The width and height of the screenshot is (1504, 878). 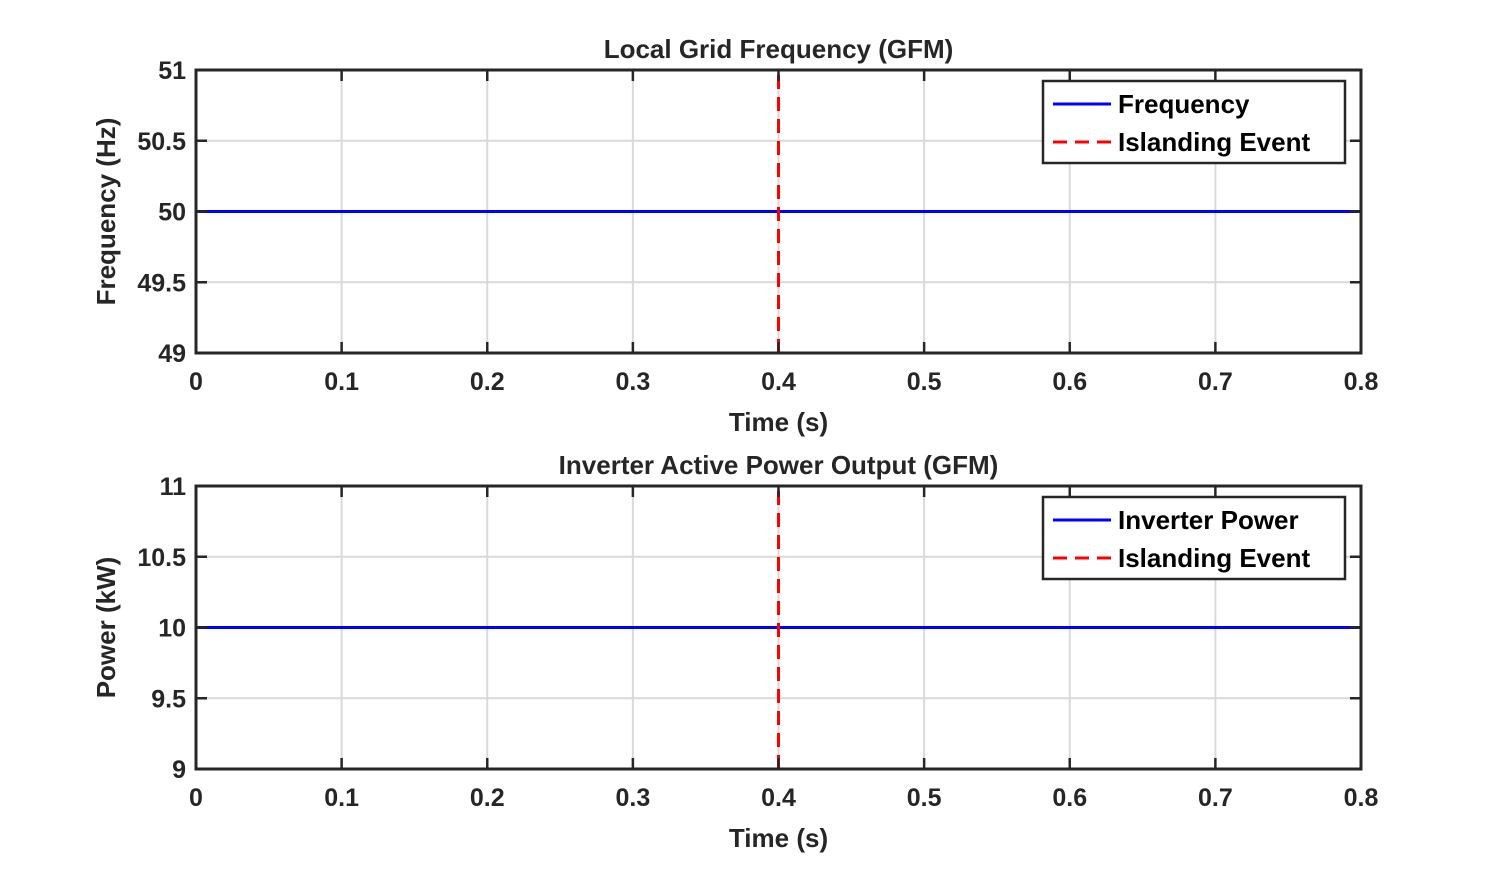 What do you see at coordinates (1184, 104) in the screenshot?
I see `legend-label: Frequency` at bounding box center [1184, 104].